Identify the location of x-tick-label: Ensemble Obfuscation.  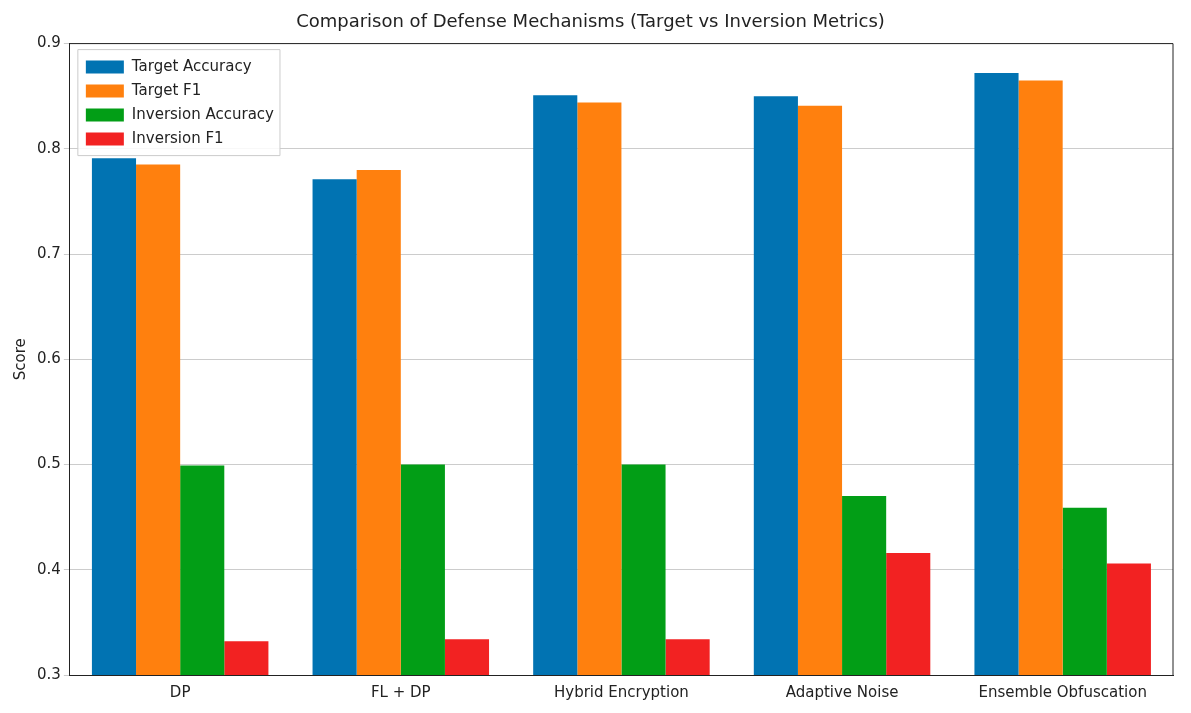
(1062, 691).